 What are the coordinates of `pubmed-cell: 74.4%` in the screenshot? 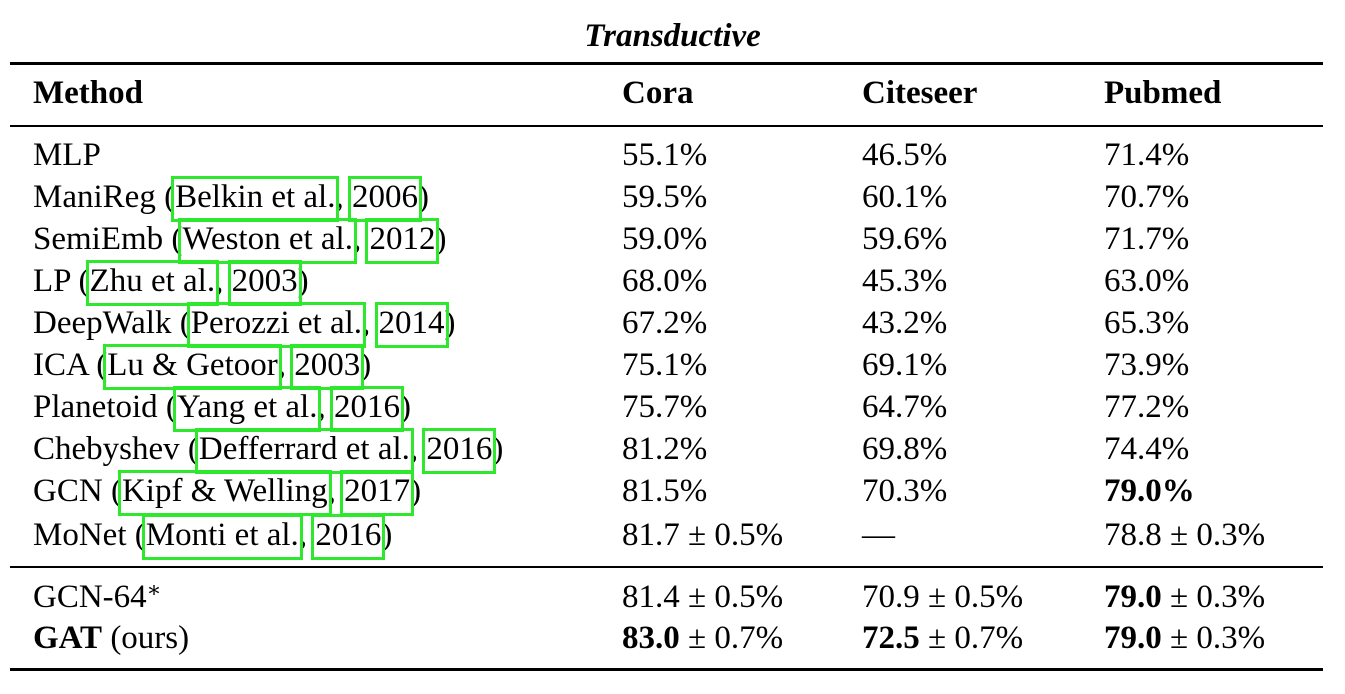 It's located at (1147, 449).